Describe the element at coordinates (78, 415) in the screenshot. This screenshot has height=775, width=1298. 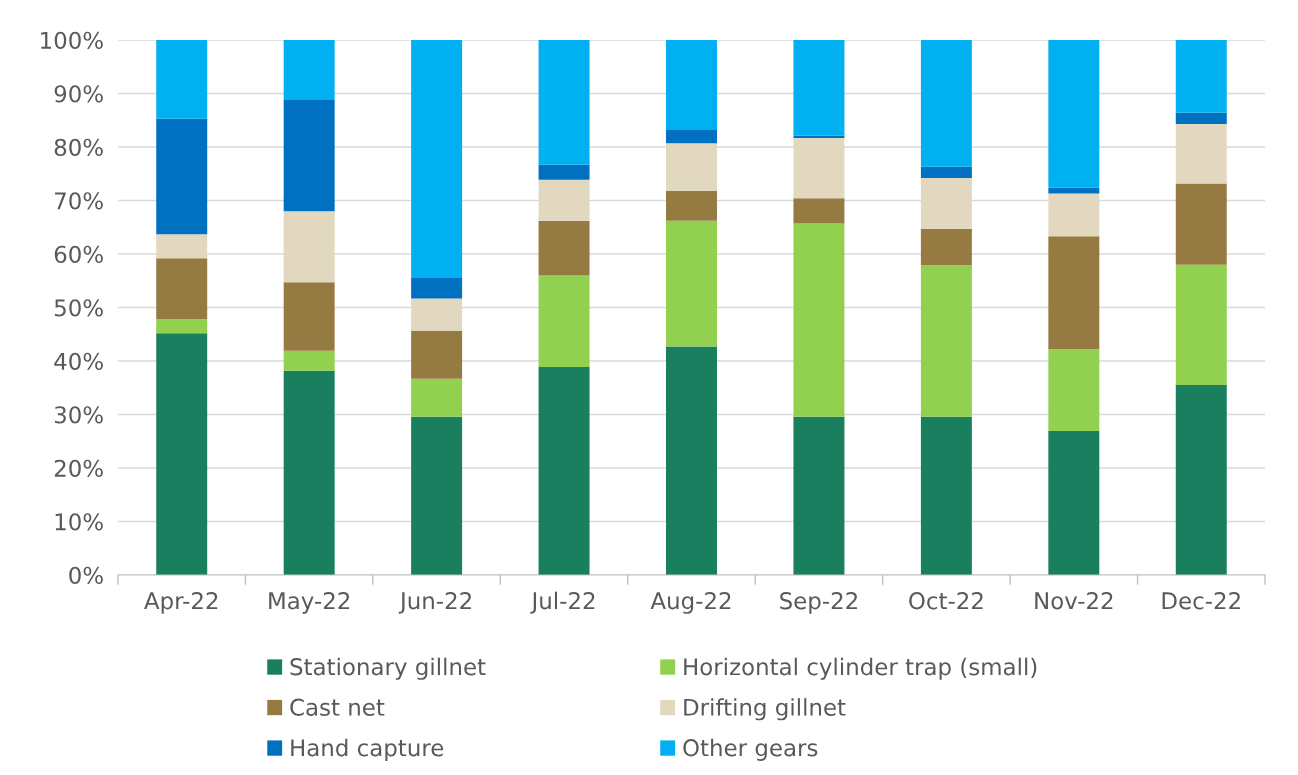
I see `y-tick-label: 30%` at that location.